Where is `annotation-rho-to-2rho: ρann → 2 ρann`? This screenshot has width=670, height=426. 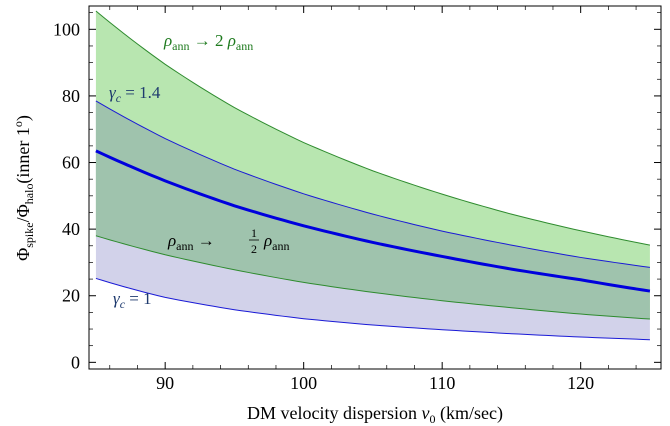
annotation-rho-to-2rho: ρann → 2 ρann is located at coordinates (208, 42).